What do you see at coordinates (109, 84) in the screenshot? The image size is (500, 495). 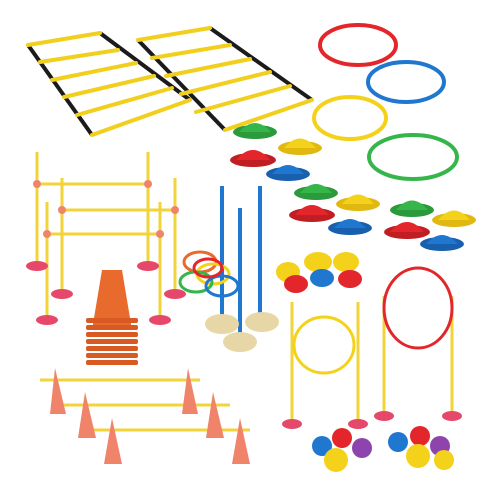 I see `agility-ladder-left` at bounding box center [109, 84].